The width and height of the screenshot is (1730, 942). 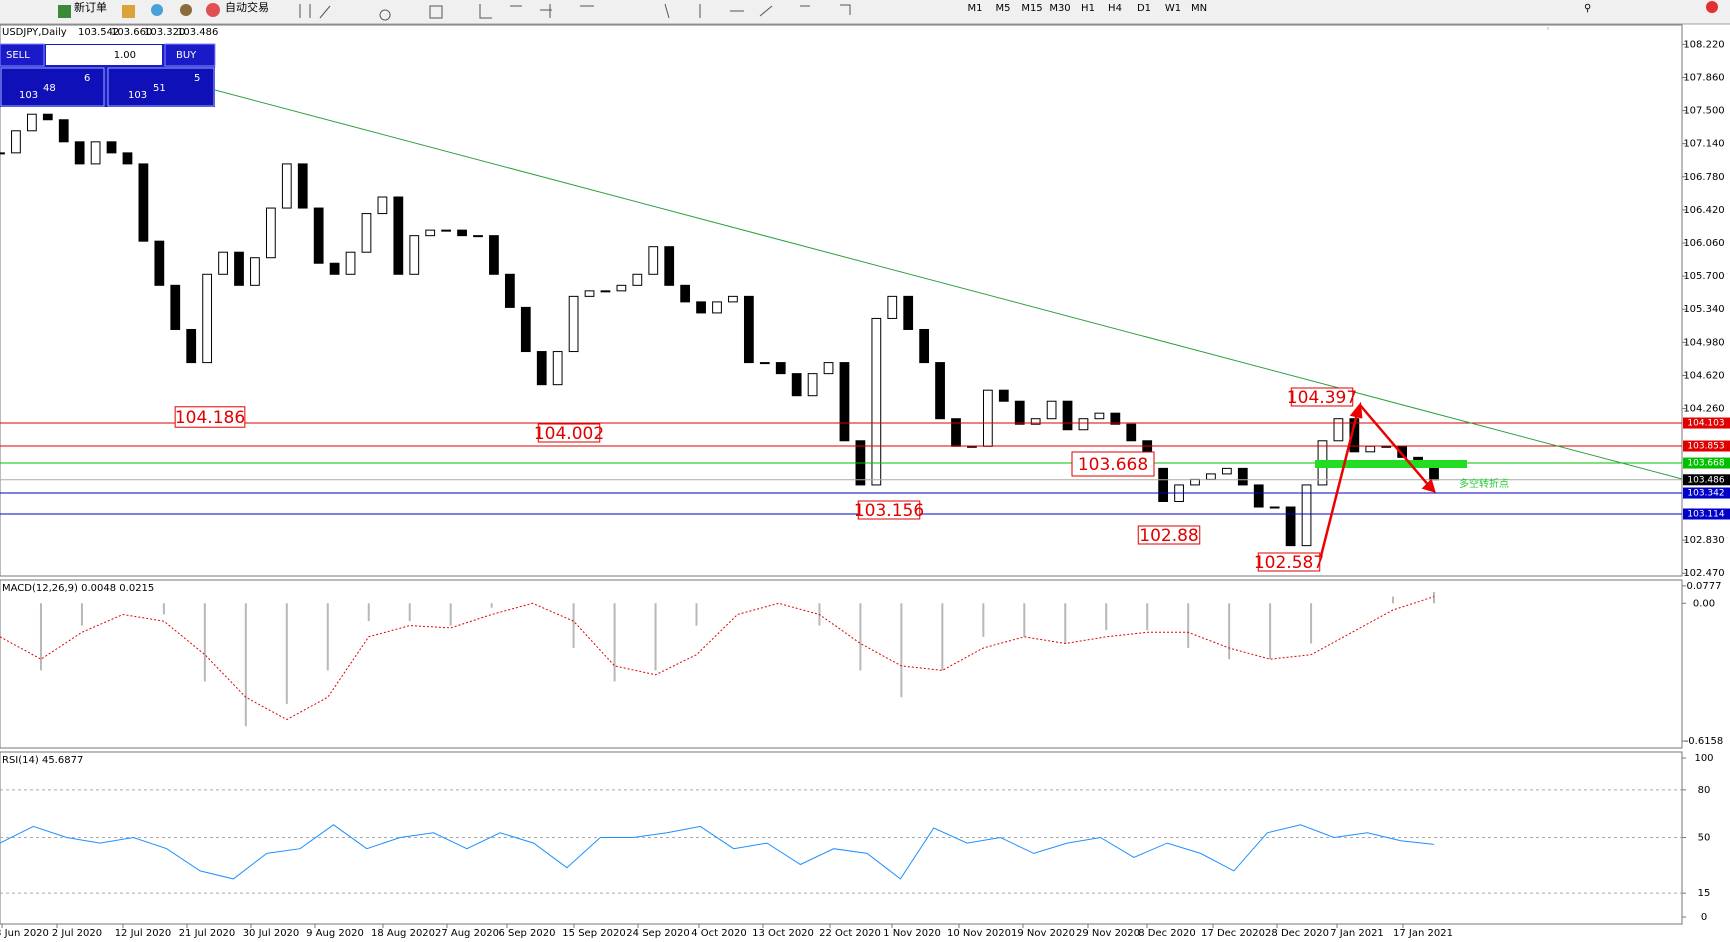 What do you see at coordinates (1108, 933) in the screenshot?
I see `x-tick-label: 29 Nov 2020` at bounding box center [1108, 933].